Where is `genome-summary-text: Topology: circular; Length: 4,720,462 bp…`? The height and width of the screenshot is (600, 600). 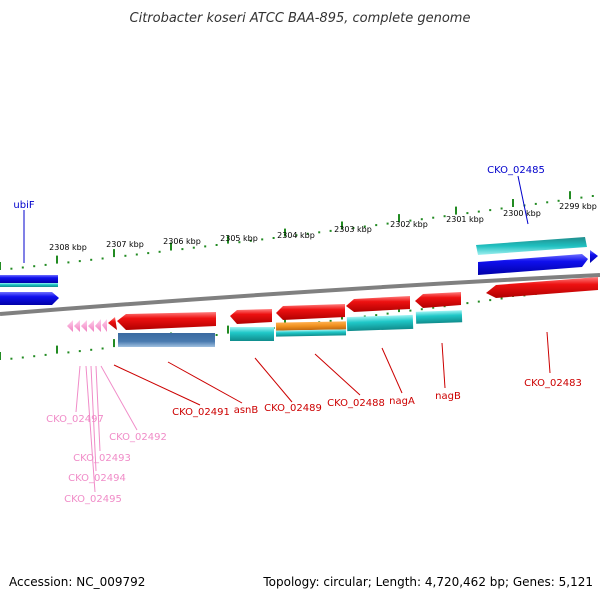
genome-summary-text: Topology: circular; Length: 4,720,462 bp… is located at coordinates (427, 582).